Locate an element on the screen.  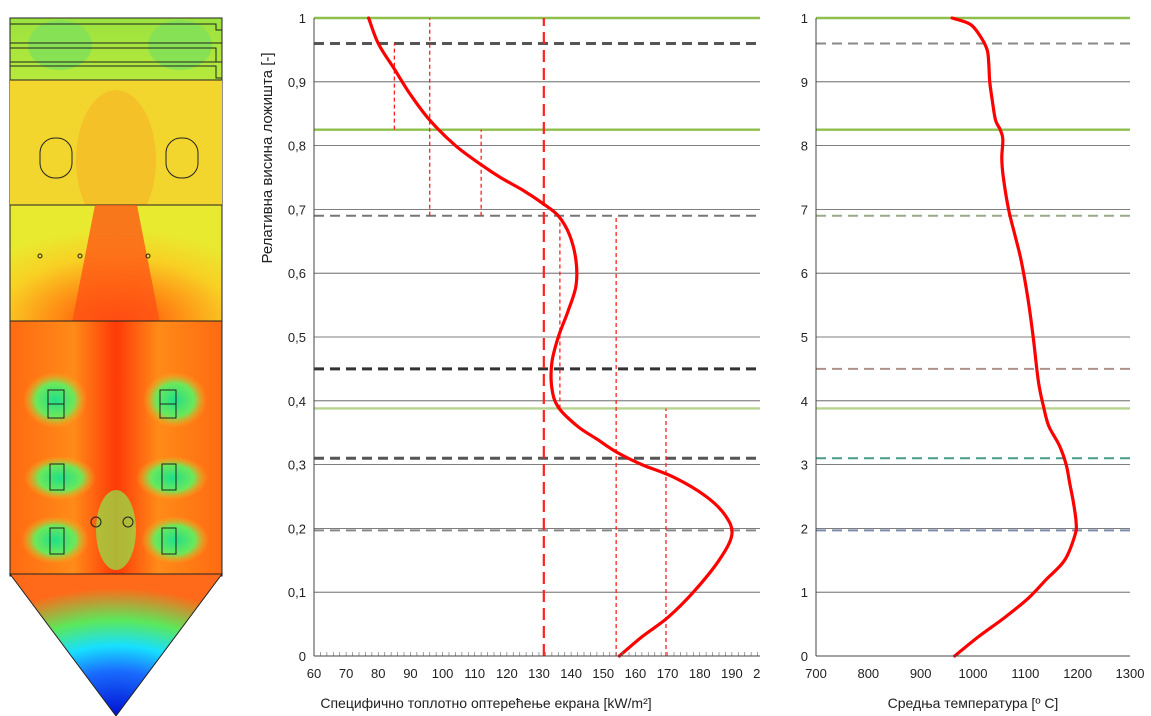
x-tick-label: 900 is located at coordinates (921, 673).